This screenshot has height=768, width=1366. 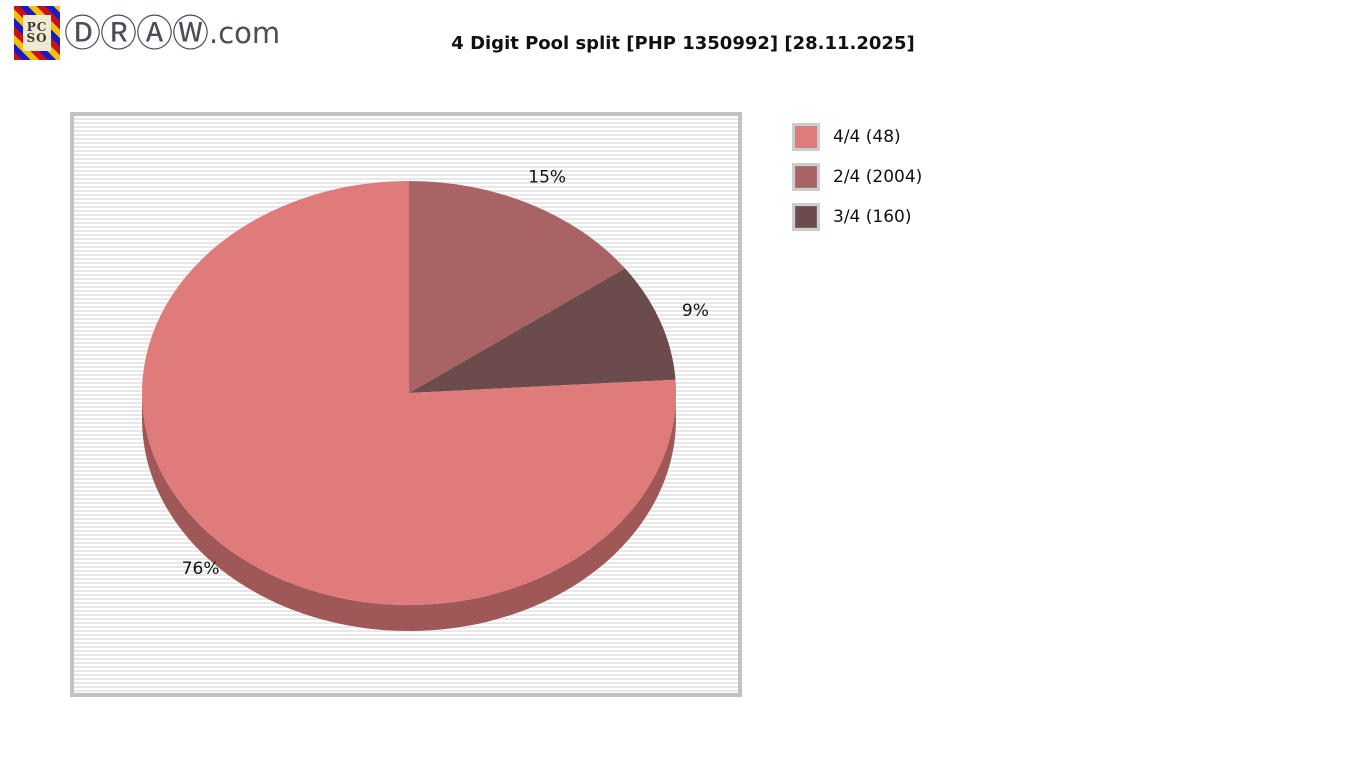 I want to click on legend-item: 3/4 (160), so click(x=857, y=217).